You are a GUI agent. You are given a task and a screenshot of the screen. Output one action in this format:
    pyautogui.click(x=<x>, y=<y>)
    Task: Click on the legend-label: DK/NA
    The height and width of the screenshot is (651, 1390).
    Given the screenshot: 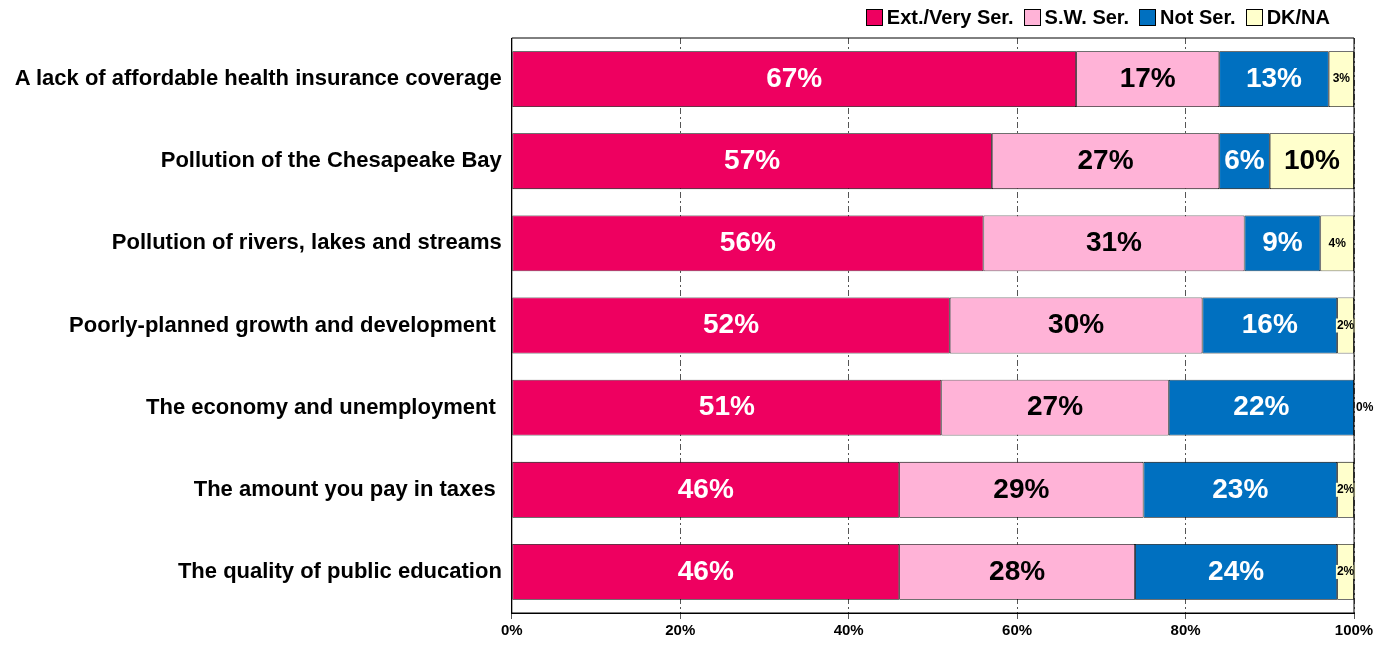 What is the action you would take?
    pyautogui.click(x=1298, y=17)
    